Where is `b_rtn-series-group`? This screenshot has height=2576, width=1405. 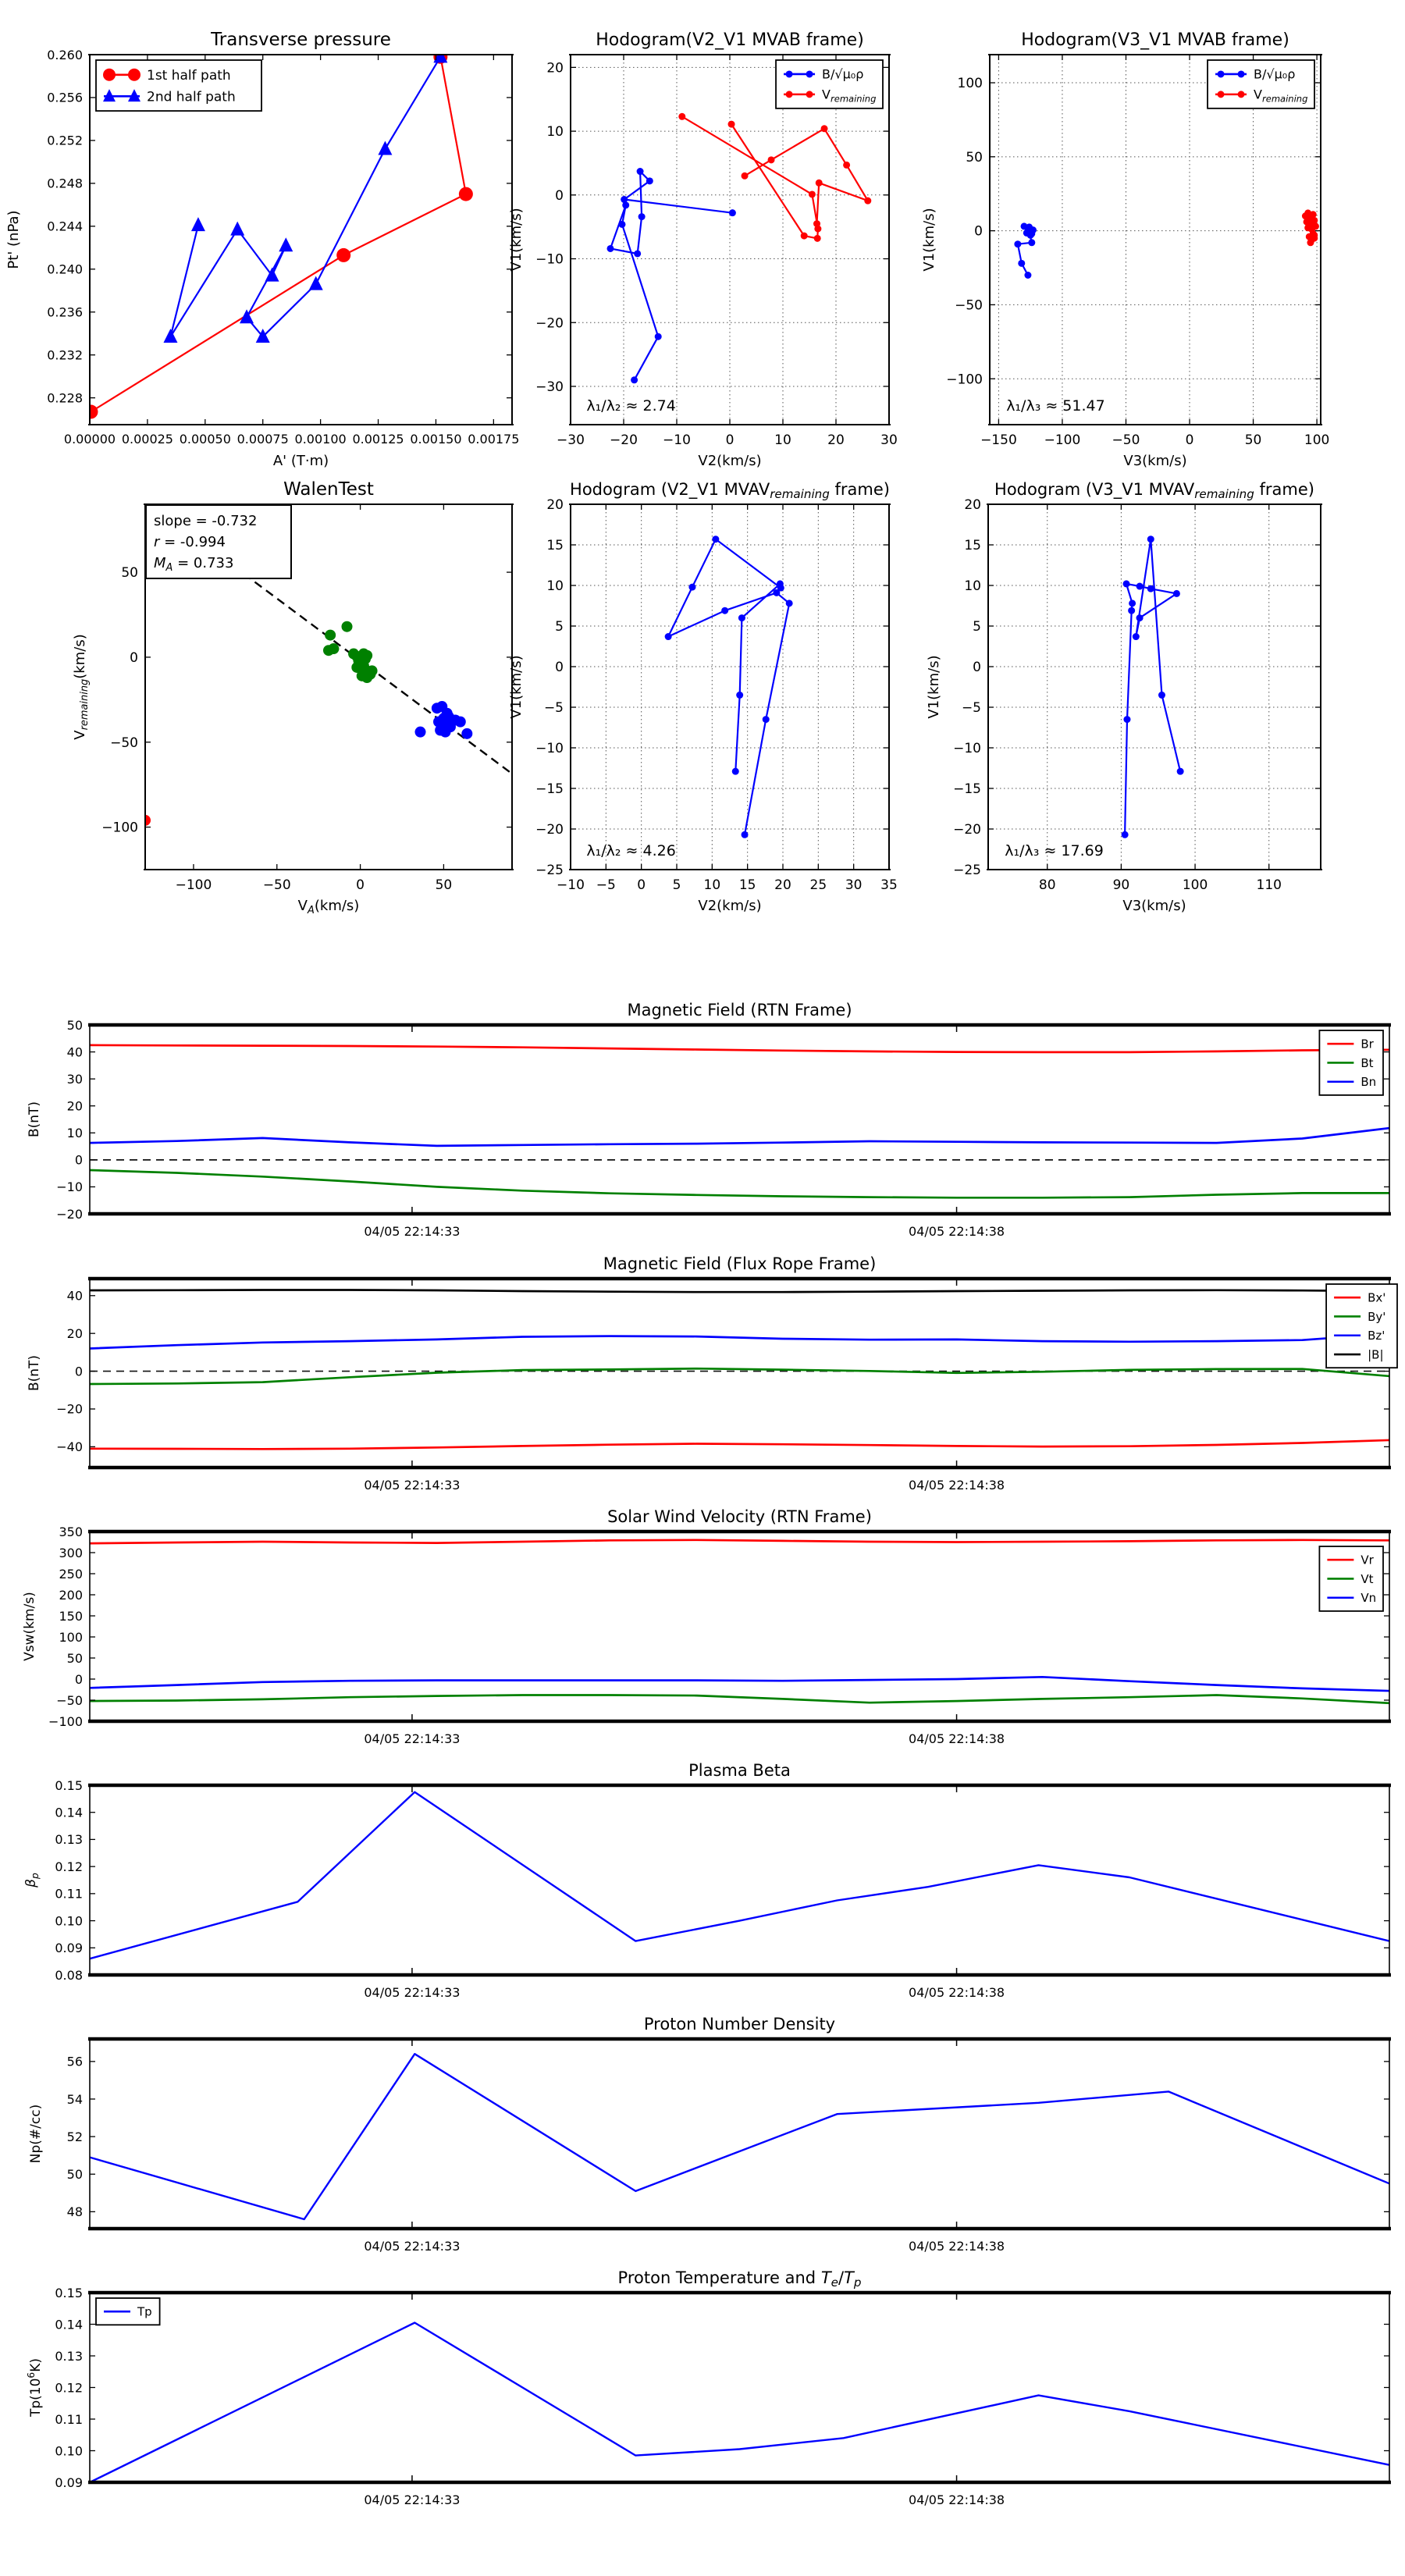
b_rtn-series-group is located at coordinates (740, 1121).